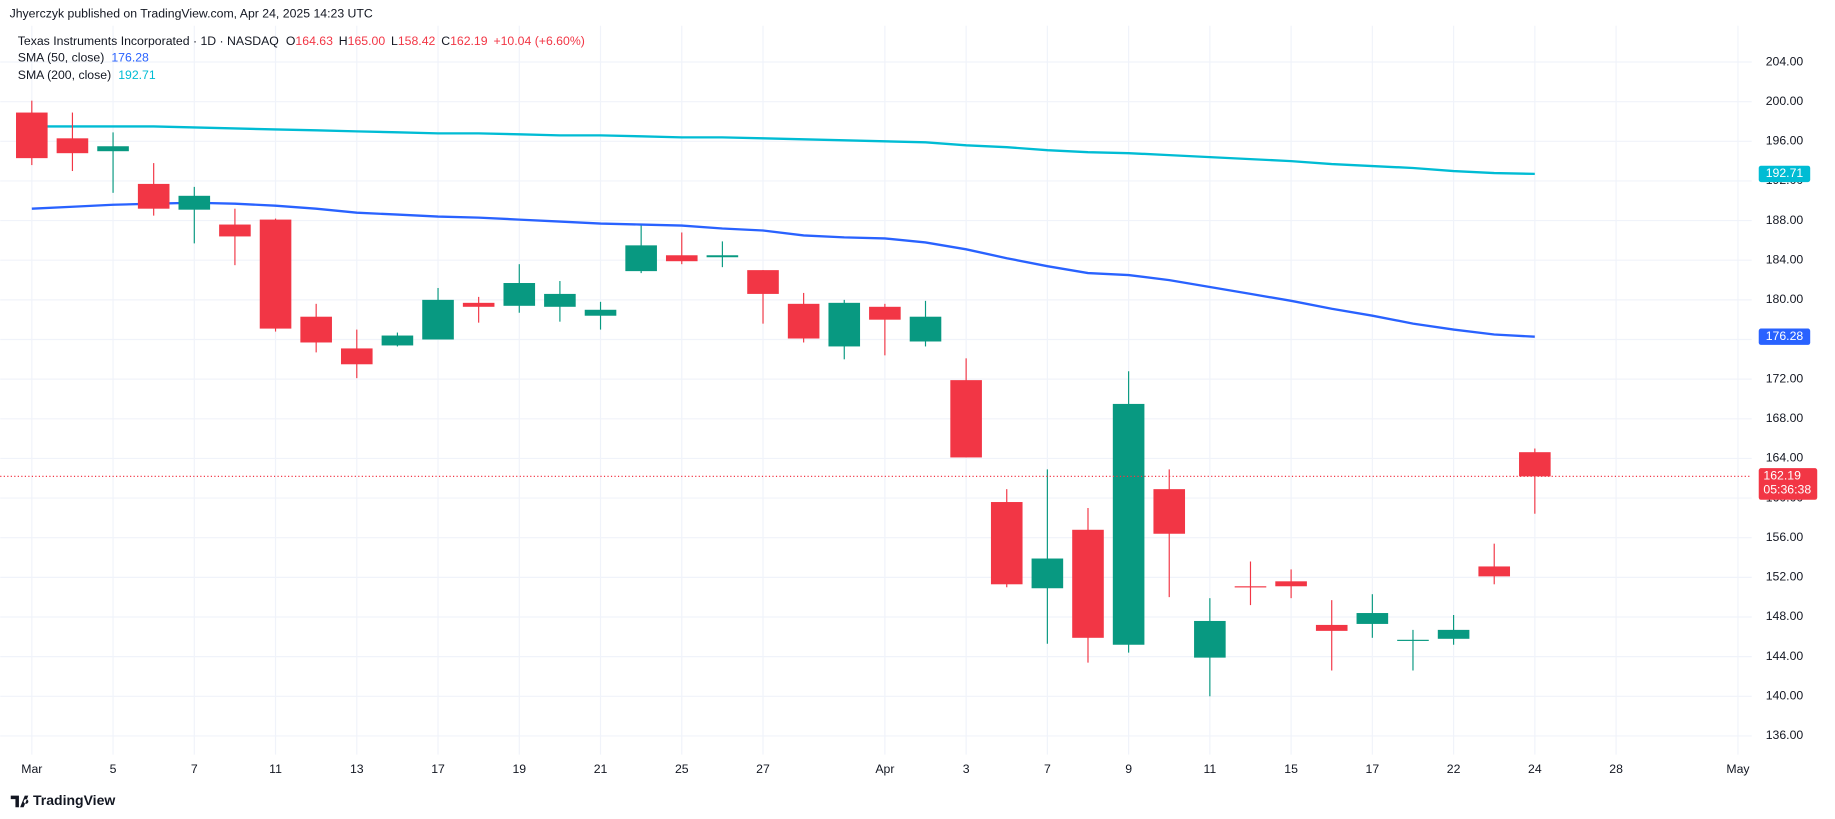 The width and height of the screenshot is (1835, 819). Describe the element at coordinates (469, 41) in the screenshot. I see `ohlc-value: 162.19` at that location.